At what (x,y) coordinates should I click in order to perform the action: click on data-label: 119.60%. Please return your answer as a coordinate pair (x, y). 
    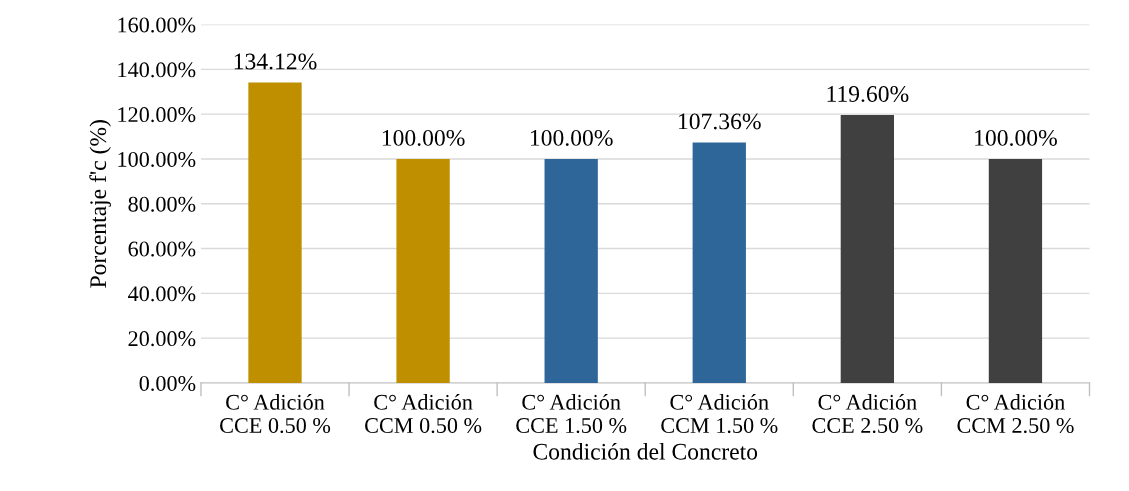
    Looking at the image, I should click on (868, 94).